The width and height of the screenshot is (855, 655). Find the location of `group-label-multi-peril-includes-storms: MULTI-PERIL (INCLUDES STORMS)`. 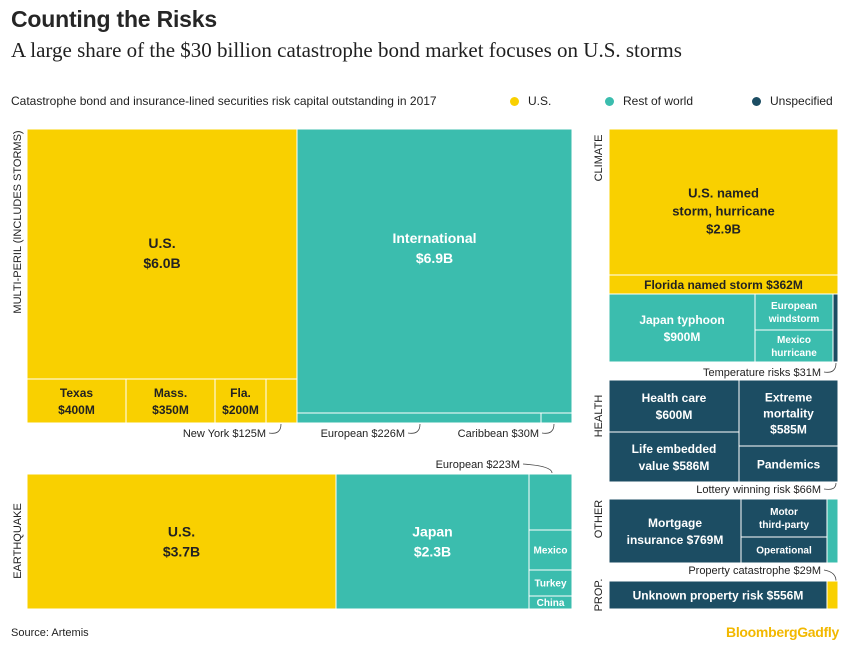

group-label-multi-peril-includes-storms: MULTI-PERIL (INCLUDES STORMS) is located at coordinates (18, 221).